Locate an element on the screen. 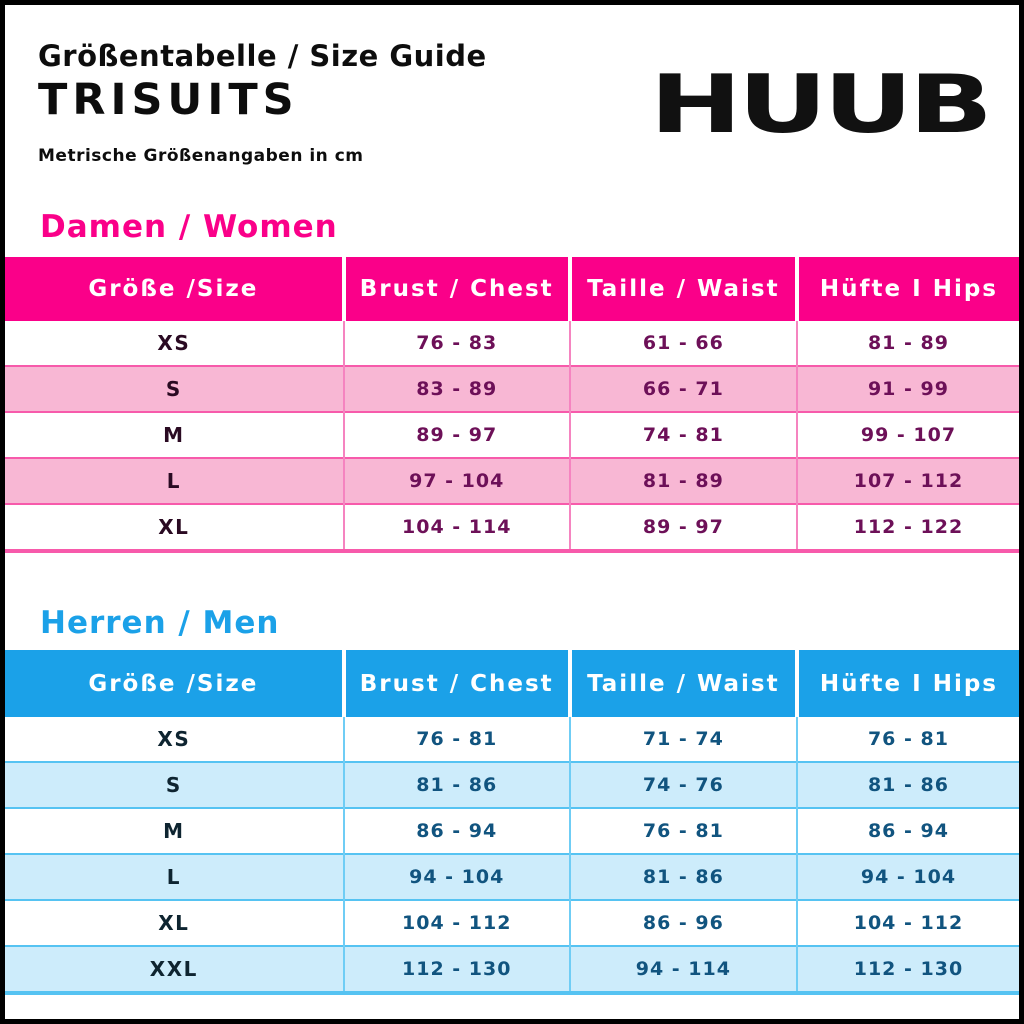 The width and height of the screenshot is (1024, 1024). measurement-cell: 76 - 83 is located at coordinates (456, 343).